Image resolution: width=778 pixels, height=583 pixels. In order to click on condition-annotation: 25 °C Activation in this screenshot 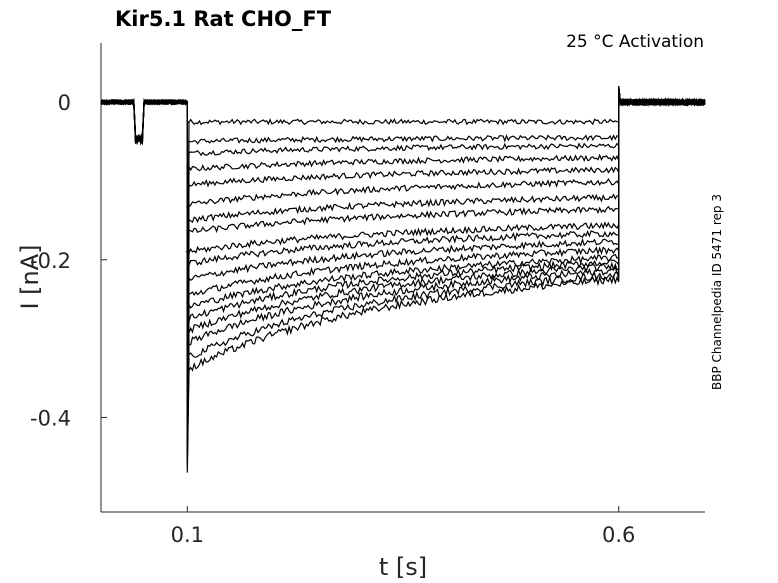, I will do `click(635, 42)`.